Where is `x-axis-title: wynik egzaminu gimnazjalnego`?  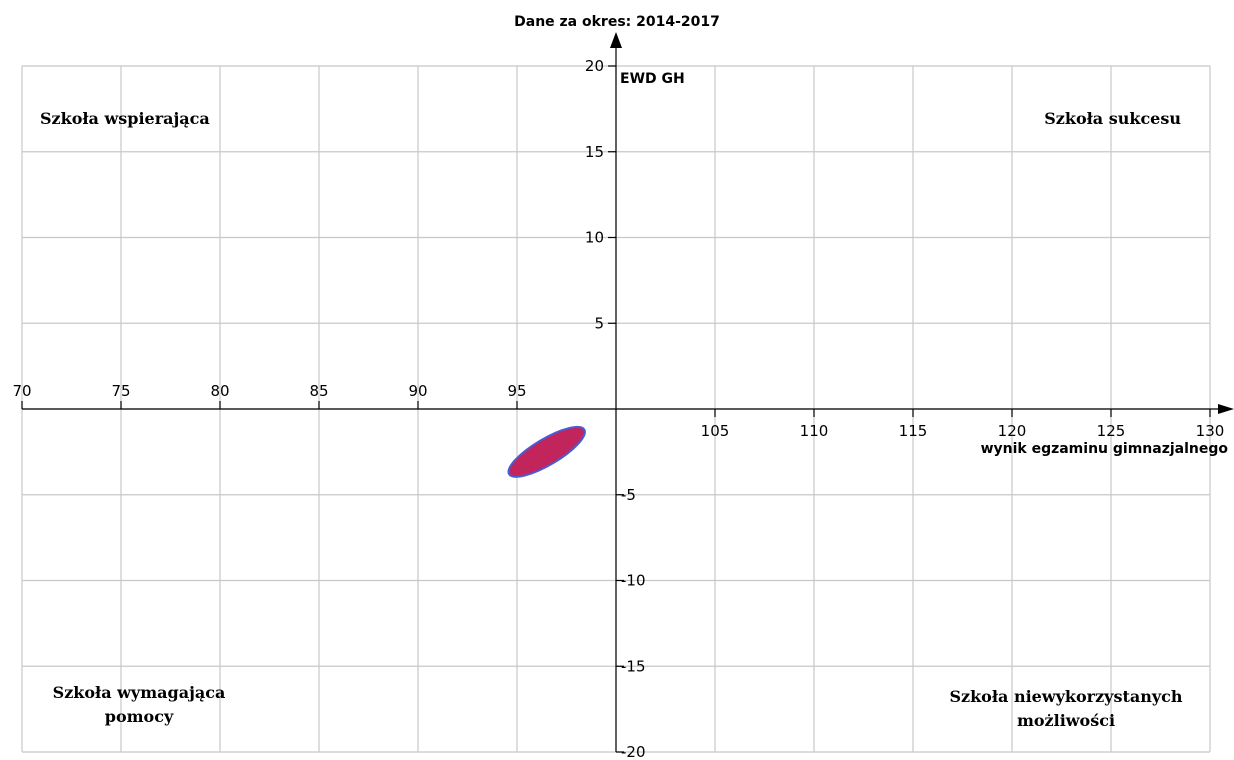
x-axis-title: wynik egzaminu gimnazjalnego is located at coordinates (1105, 449).